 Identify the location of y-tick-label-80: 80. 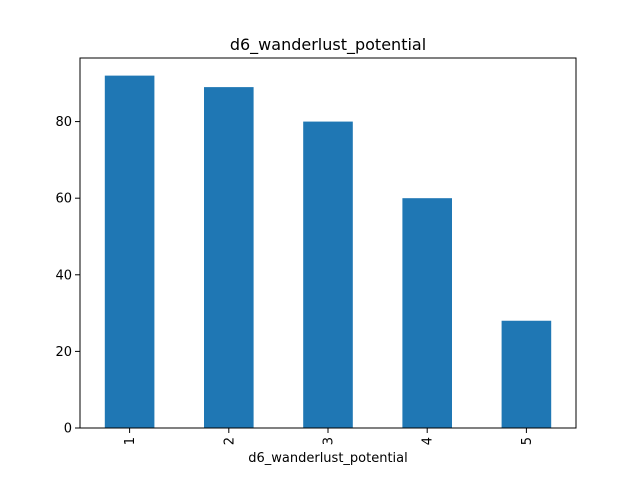
(63, 122).